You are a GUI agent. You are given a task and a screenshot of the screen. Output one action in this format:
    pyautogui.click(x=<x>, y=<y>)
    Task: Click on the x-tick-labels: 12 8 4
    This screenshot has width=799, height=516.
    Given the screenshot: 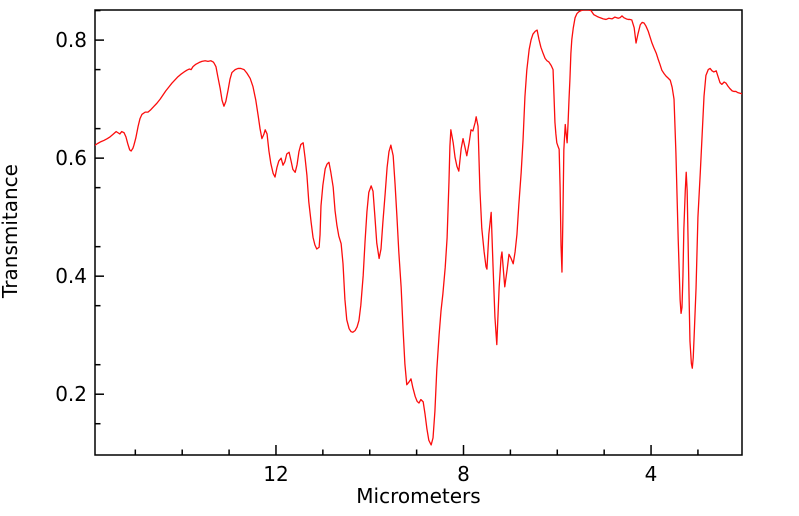 What is the action you would take?
    pyautogui.click(x=460, y=474)
    